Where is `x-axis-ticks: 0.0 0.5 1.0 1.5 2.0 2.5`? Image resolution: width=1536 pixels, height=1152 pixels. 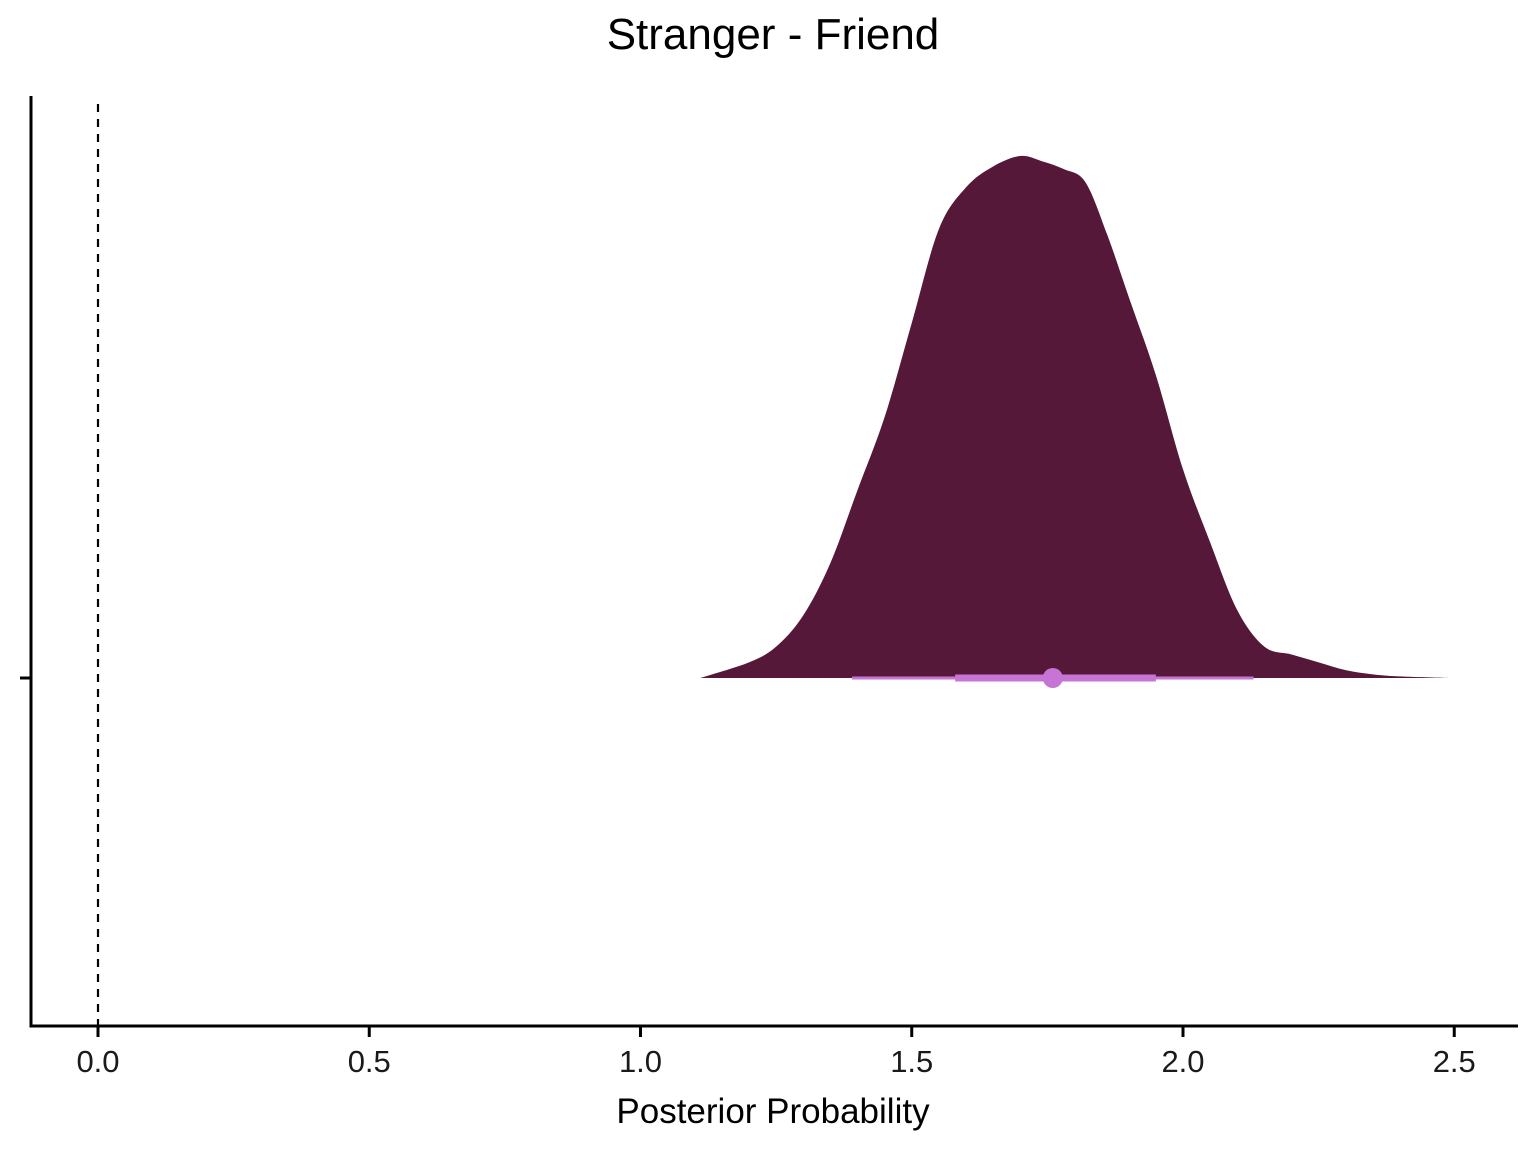 x-axis-ticks: 0.0 0.5 1.0 1.5 2.0 2.5 is located at coordinates (776, 1052).